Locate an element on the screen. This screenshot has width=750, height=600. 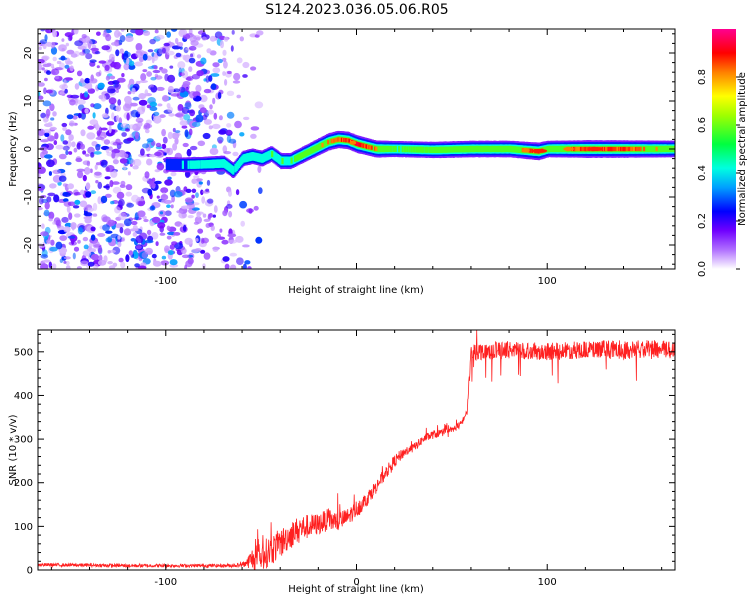
y-tick-label: 200 is located at coordinates (23, 483).